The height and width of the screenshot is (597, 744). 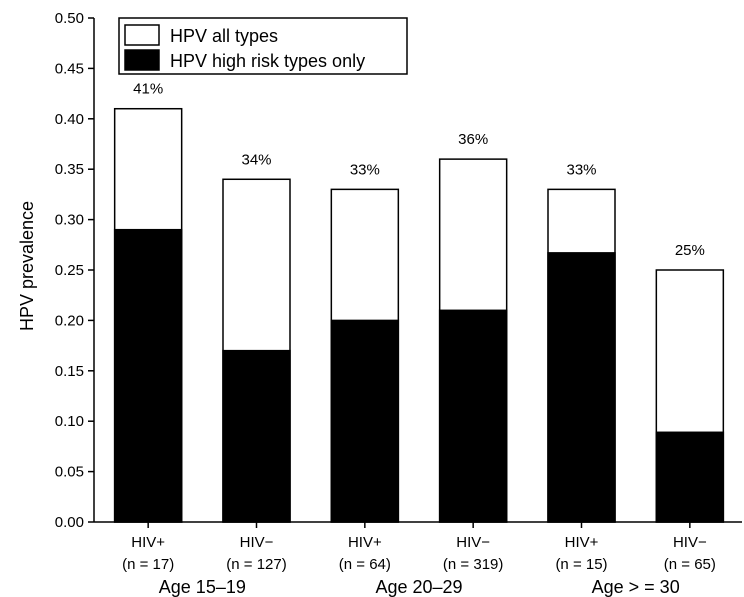 What do you see at coordinates (202, 587) in the screenshot?
I see `age-group-label: Age 15–19` at bounding box center [202, 587].